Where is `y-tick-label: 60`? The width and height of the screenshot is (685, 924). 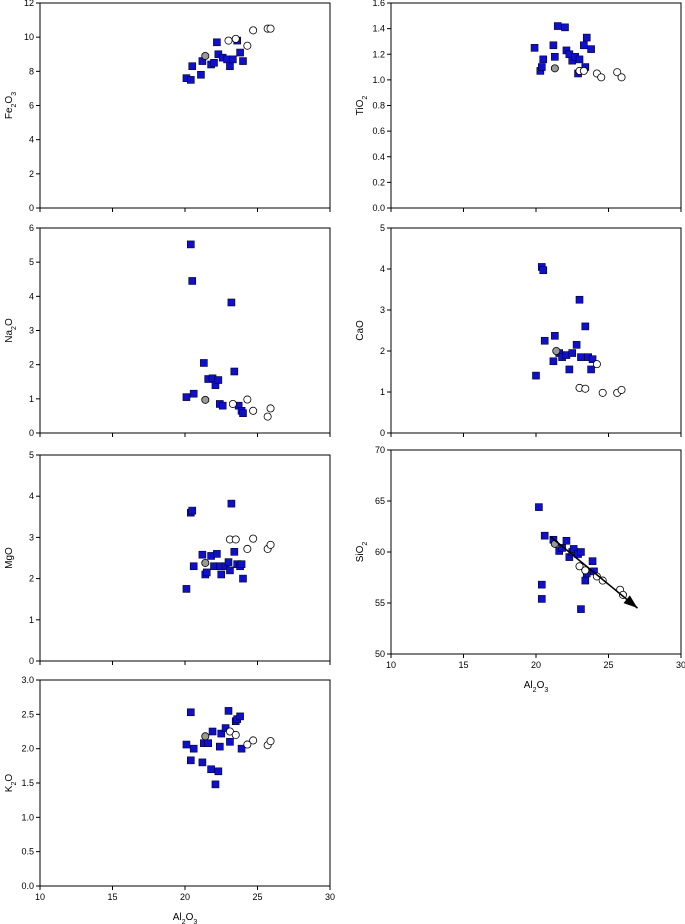 y-tick-label: 60 is located at coordinates (380, 552).